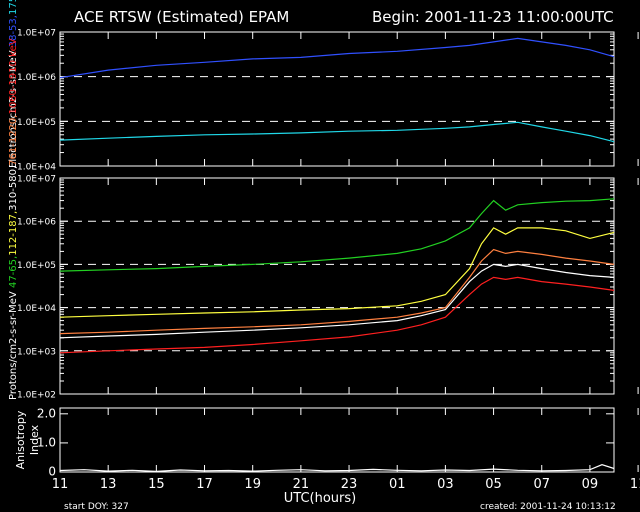 The image size is (640, 512). What do you see at coordinates (337, 440) in the screenshot?
I see `anisotropy-panel-frame` at bounding box center [337, 440].